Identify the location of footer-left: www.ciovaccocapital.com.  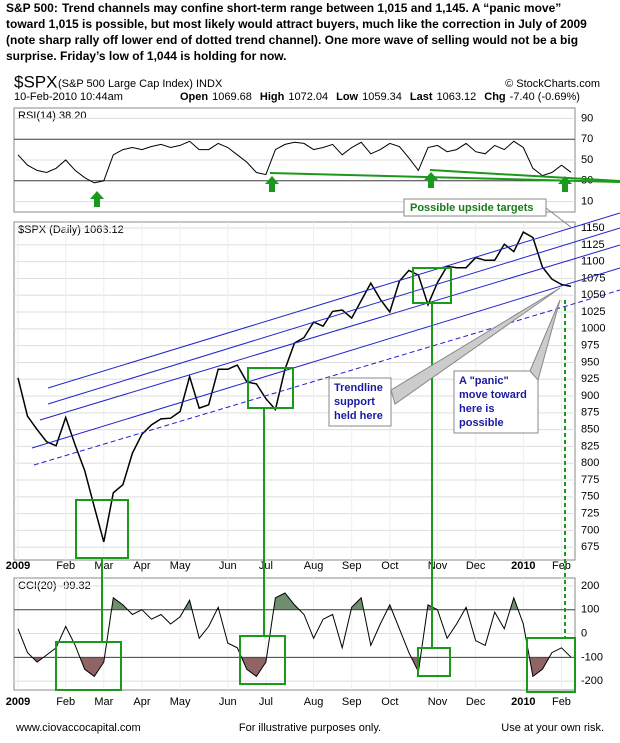
(78, 728).